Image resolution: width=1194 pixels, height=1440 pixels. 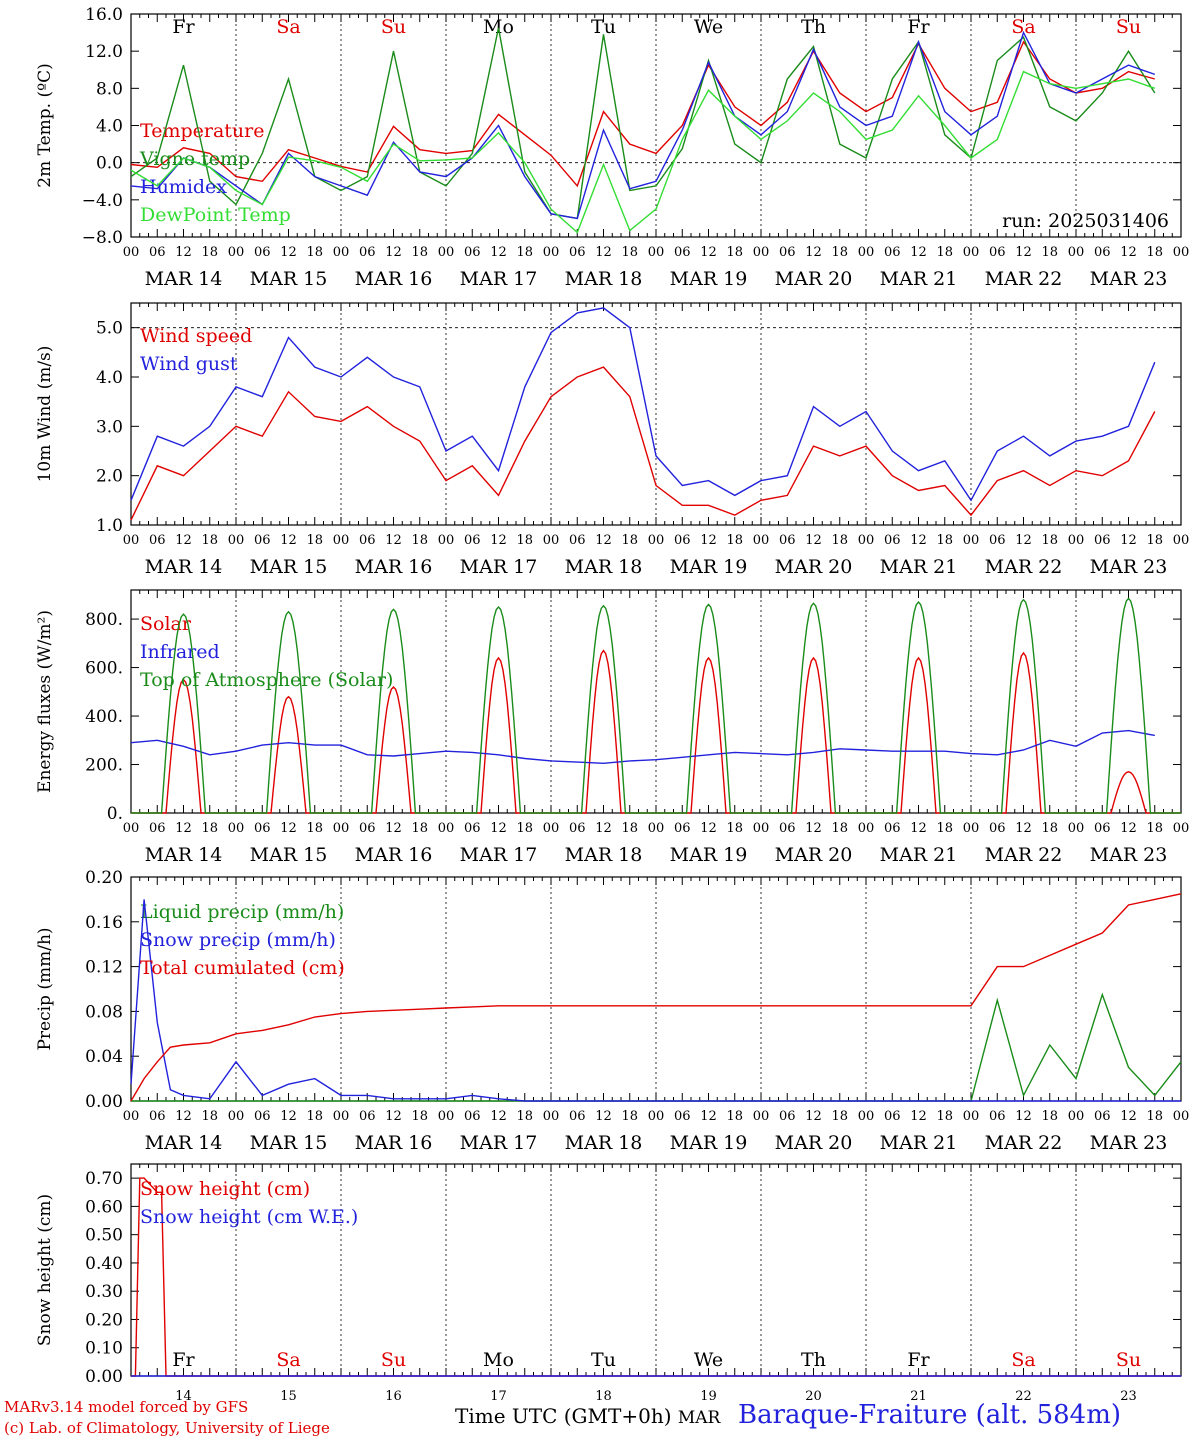 What do you see at coordinates (393, 27) in the screenshot?
I see `weekday-label: Su` at bounding box center [393, 27].